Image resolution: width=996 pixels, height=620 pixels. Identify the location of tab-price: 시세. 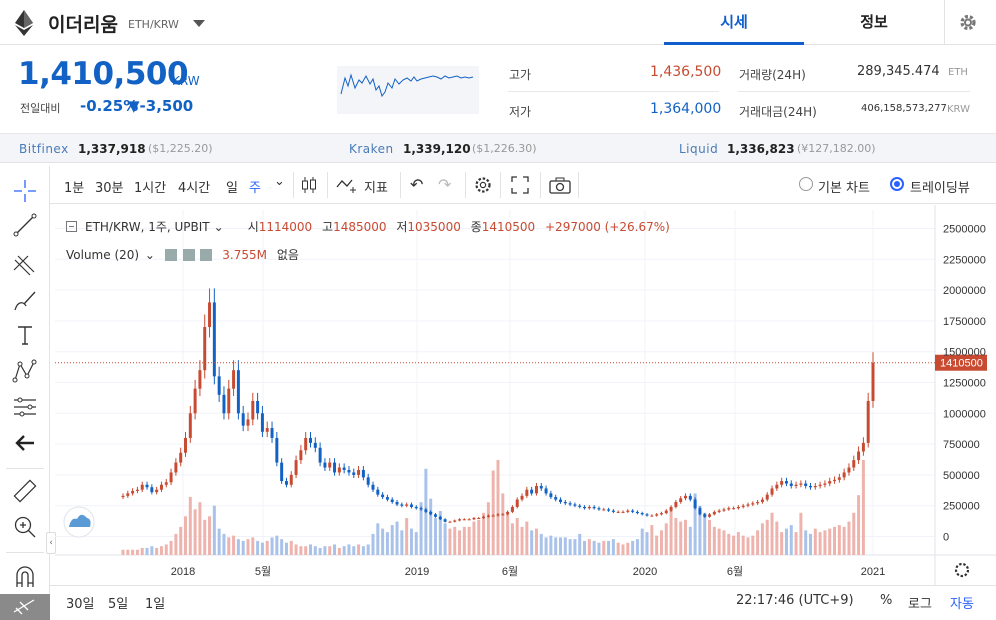
(734, 22).